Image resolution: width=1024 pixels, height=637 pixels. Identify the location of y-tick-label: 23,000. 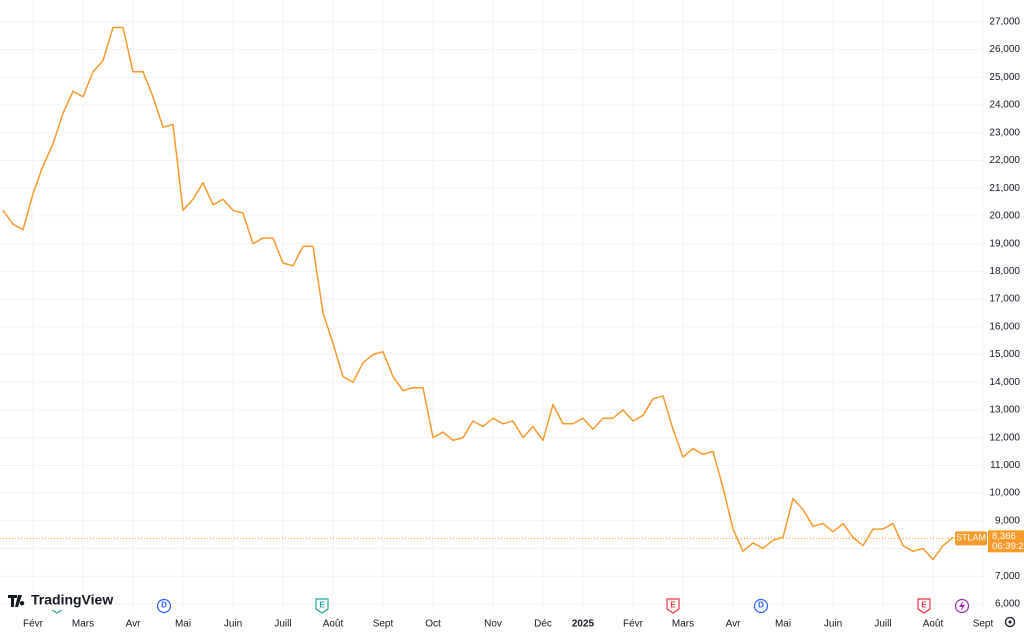
(1004, 132).